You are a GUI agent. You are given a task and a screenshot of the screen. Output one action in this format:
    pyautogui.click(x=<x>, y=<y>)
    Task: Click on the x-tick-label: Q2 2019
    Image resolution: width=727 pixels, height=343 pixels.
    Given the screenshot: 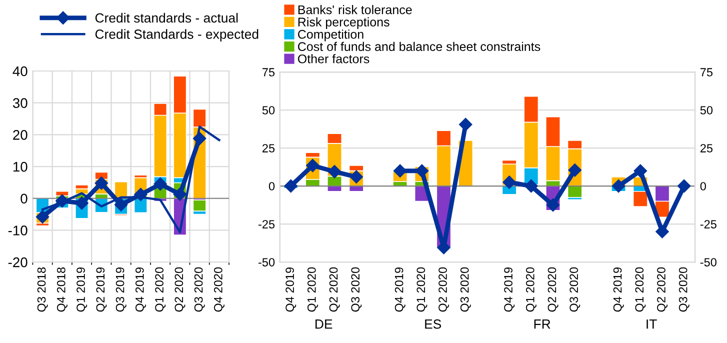 What is the action you would take?
    pyautogui.click(x=101, y=289)
    